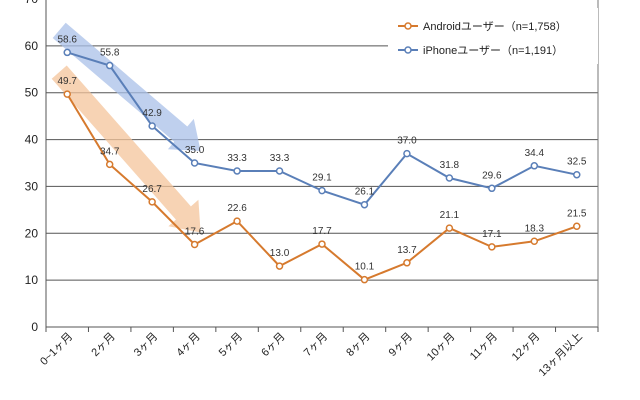  Describe the element at coordinates (560, 354) in the screenshot. I see `x-tick-label: 13ヶ月以上` at that location.